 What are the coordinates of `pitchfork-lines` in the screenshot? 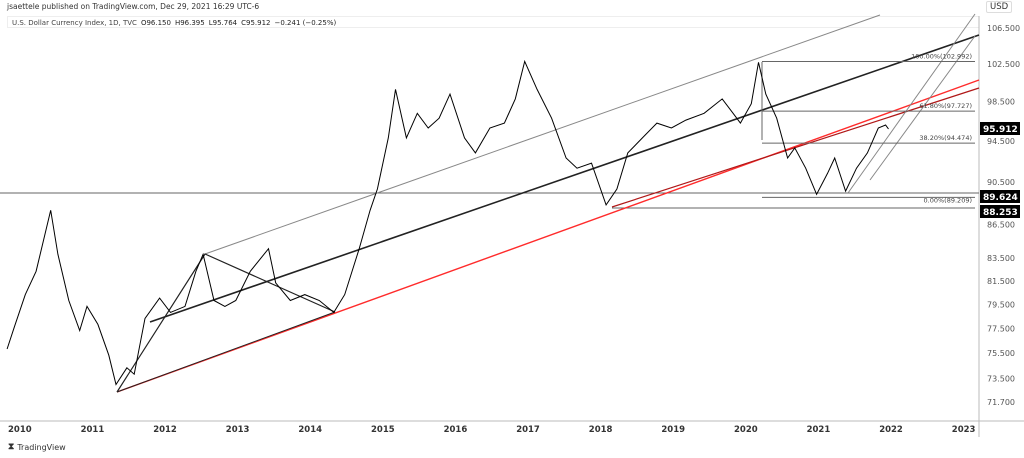 It's located at (226, 323).